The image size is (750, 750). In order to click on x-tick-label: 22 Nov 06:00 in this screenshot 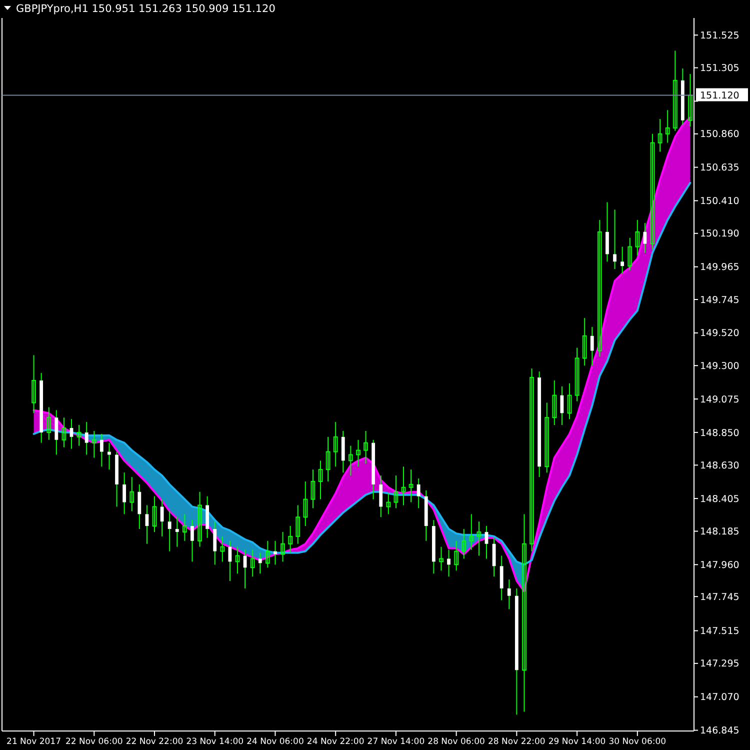, I will do `click(94, 742)`.